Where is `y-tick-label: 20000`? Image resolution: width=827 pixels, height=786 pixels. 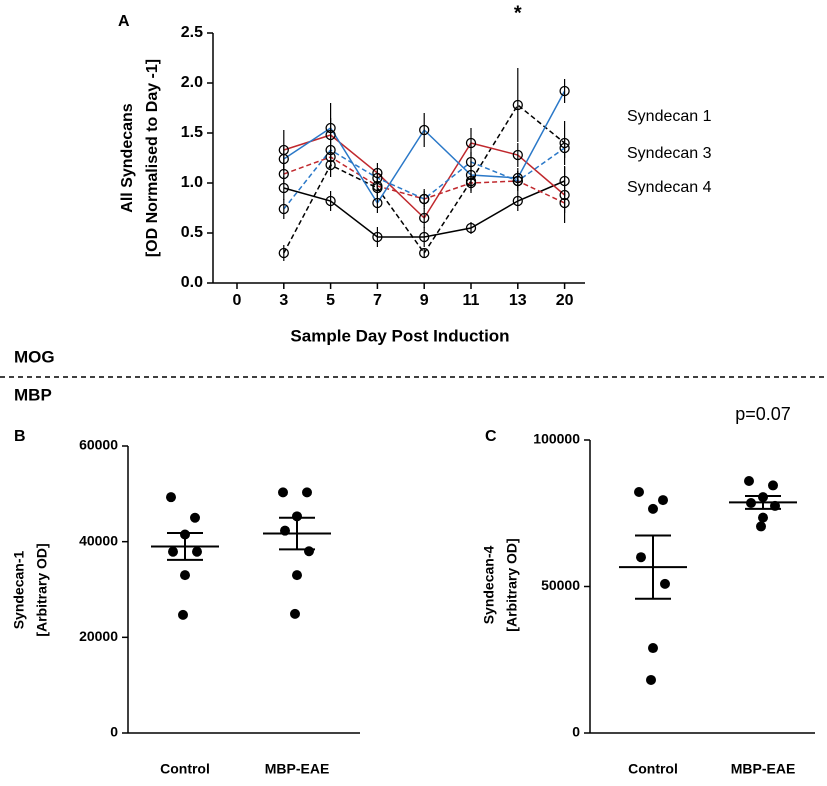 y-tick-label: 20000 is located at coordinates (98, 636).